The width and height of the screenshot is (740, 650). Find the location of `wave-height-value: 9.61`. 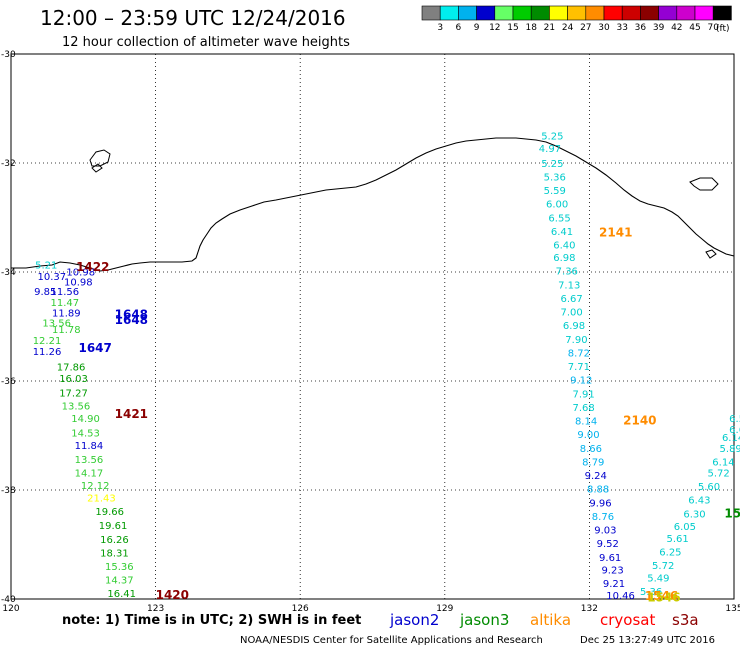

wave-height-value: 9.61 is located at coordinates (610, 558).